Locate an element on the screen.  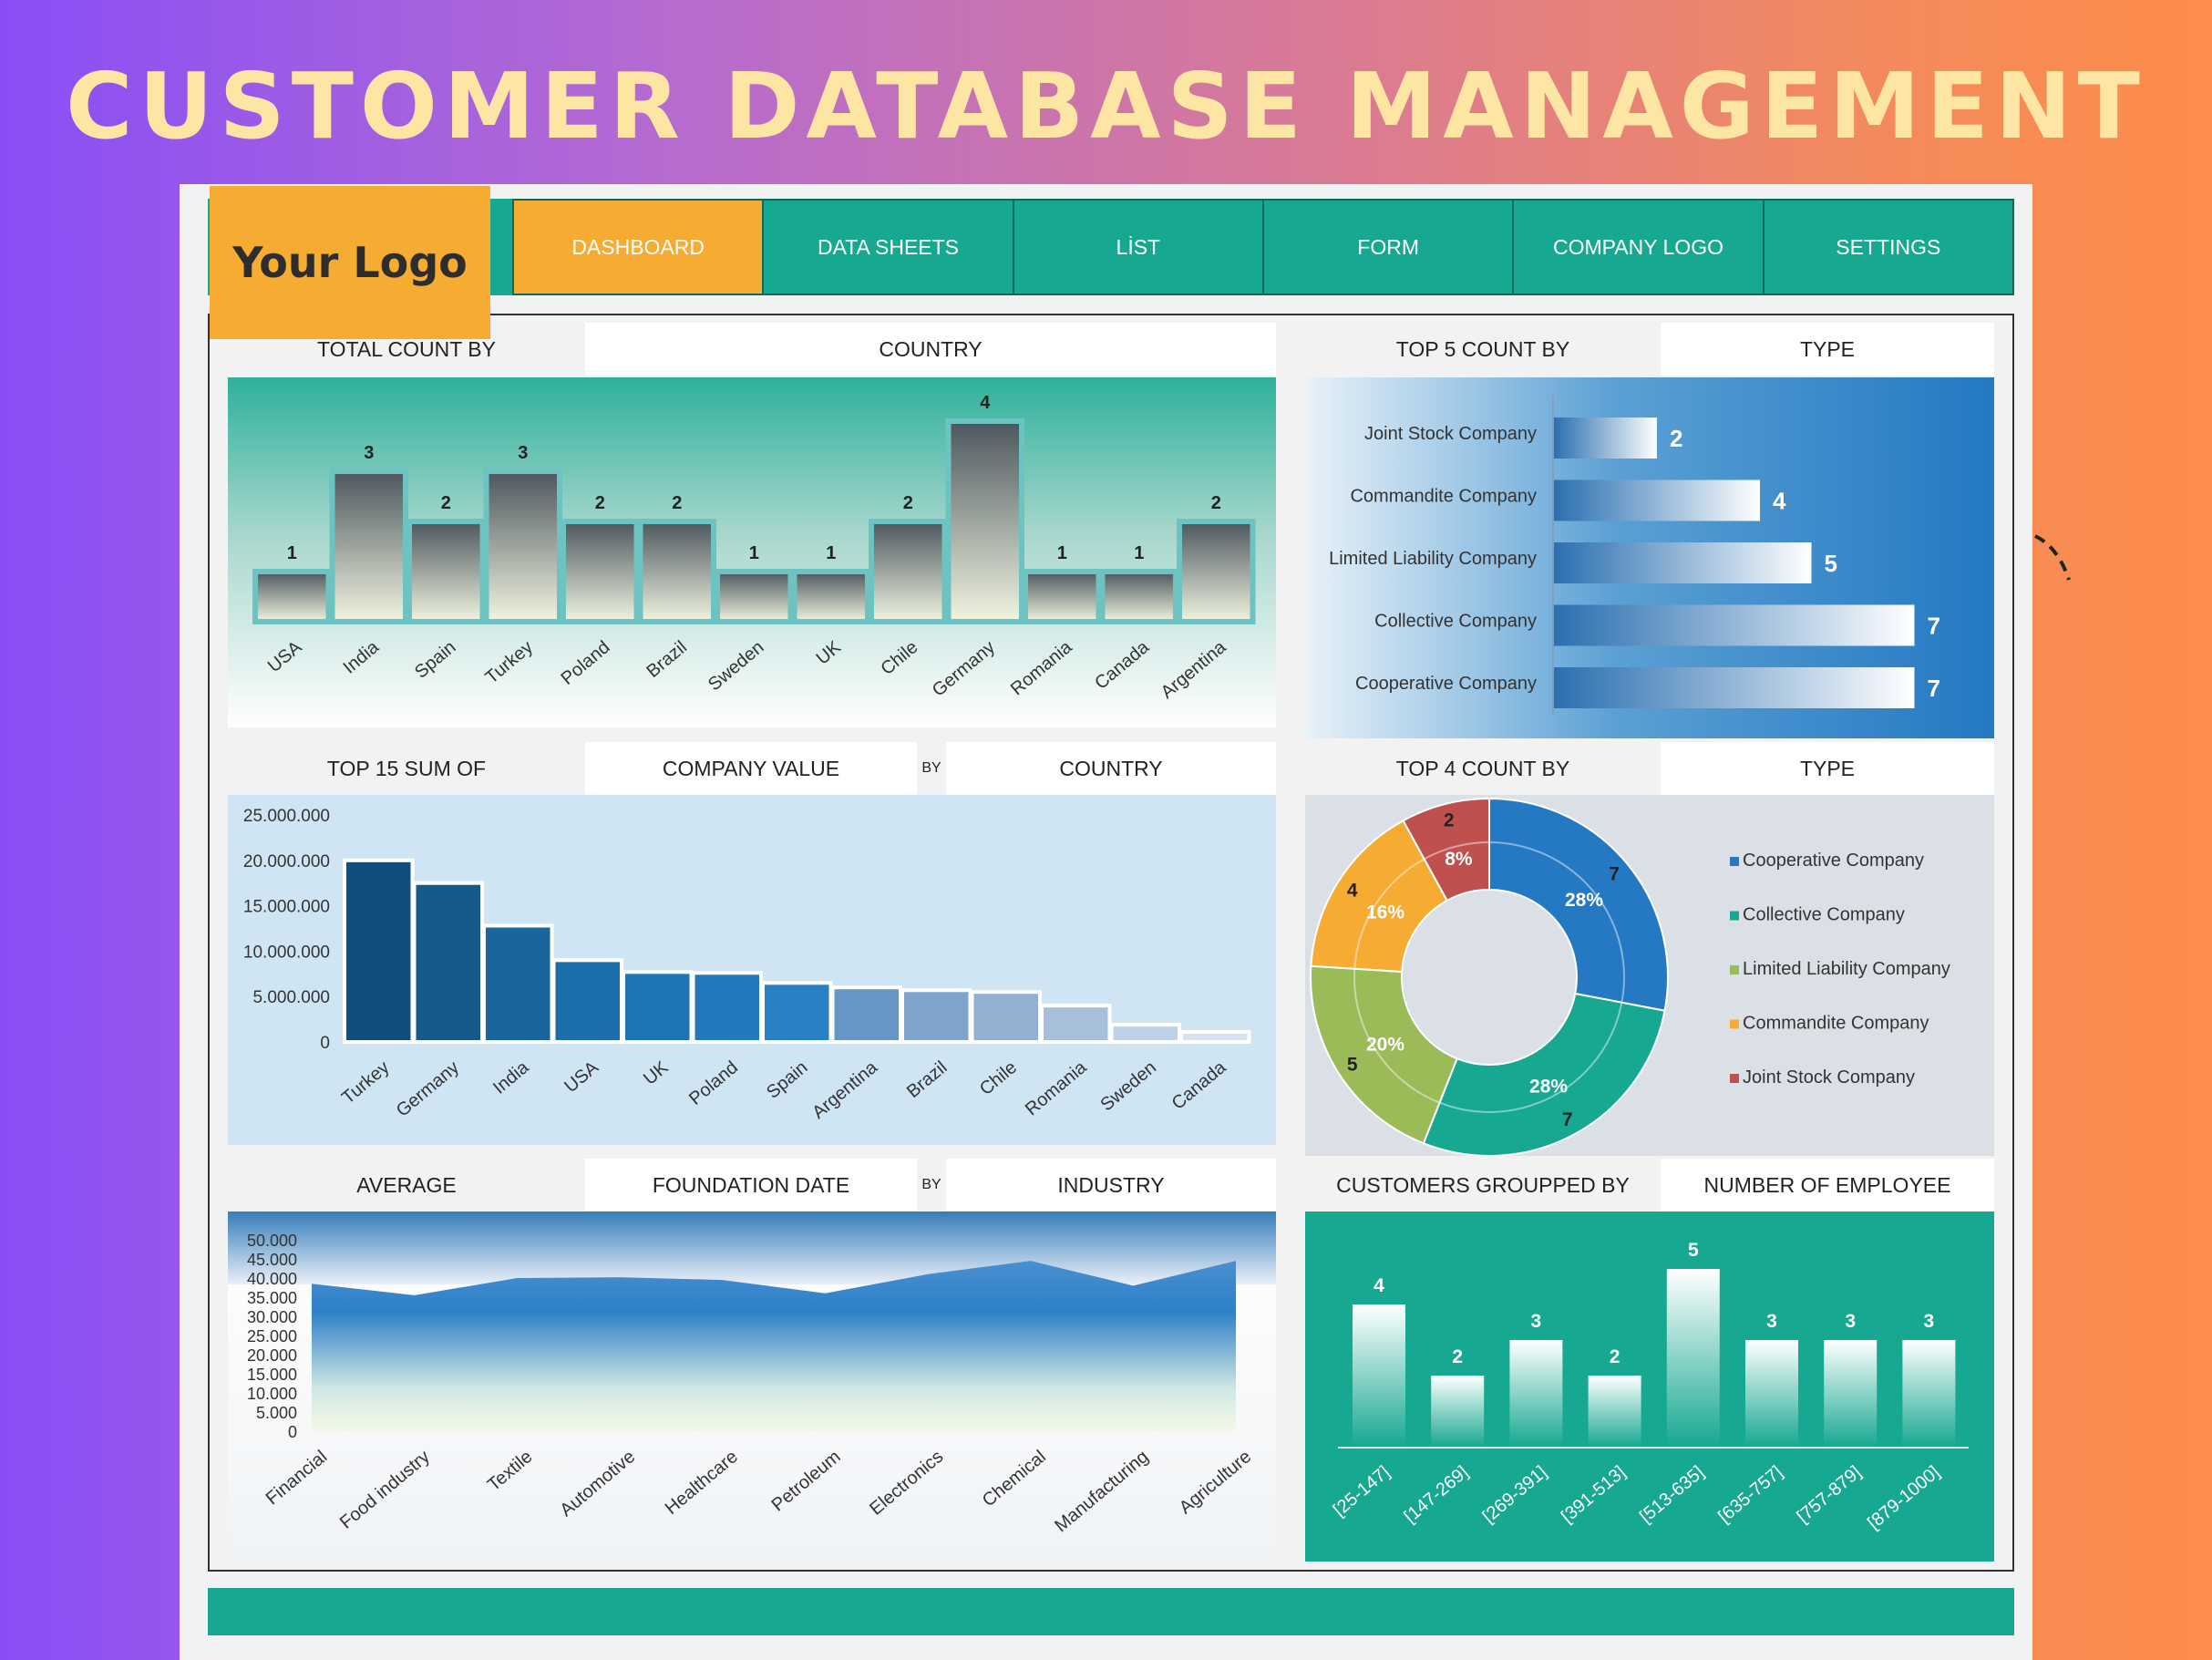
chart-top-shade is located at coordinates (752, 1248).